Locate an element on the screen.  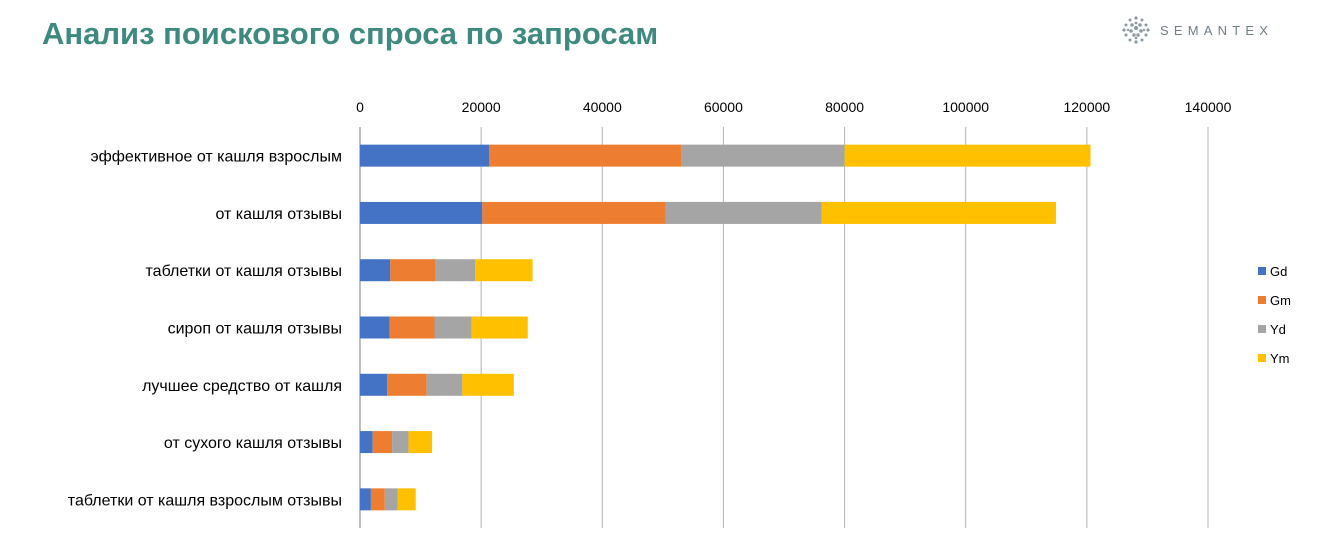
legend-label: Gd is located at coordinates (1278, 271).